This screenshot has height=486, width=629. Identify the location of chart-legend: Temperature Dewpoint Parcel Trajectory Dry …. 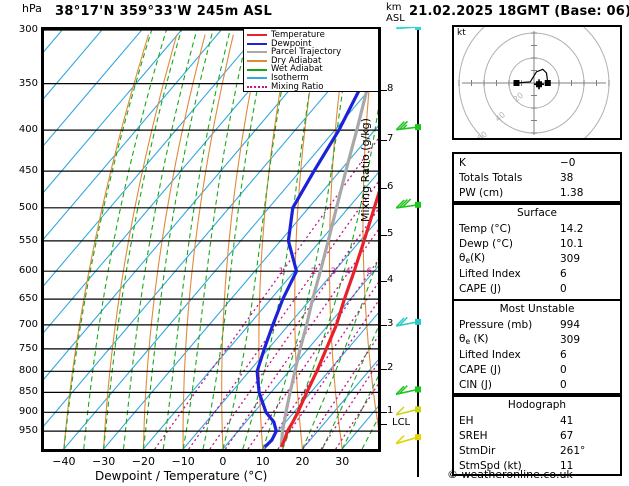
(311, 60).